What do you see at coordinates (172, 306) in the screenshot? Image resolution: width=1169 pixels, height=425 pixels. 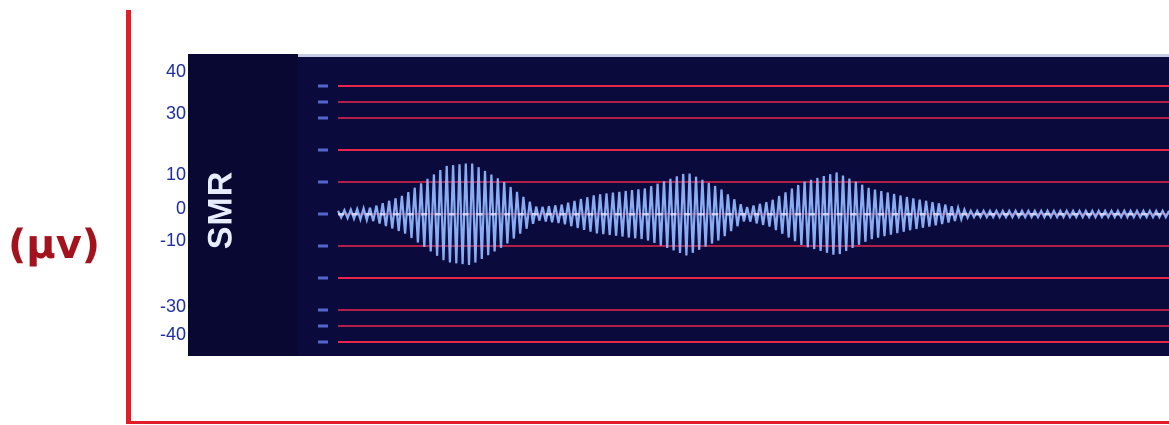 I see `y-tick-label: -30` at bounding box center [172, 306].